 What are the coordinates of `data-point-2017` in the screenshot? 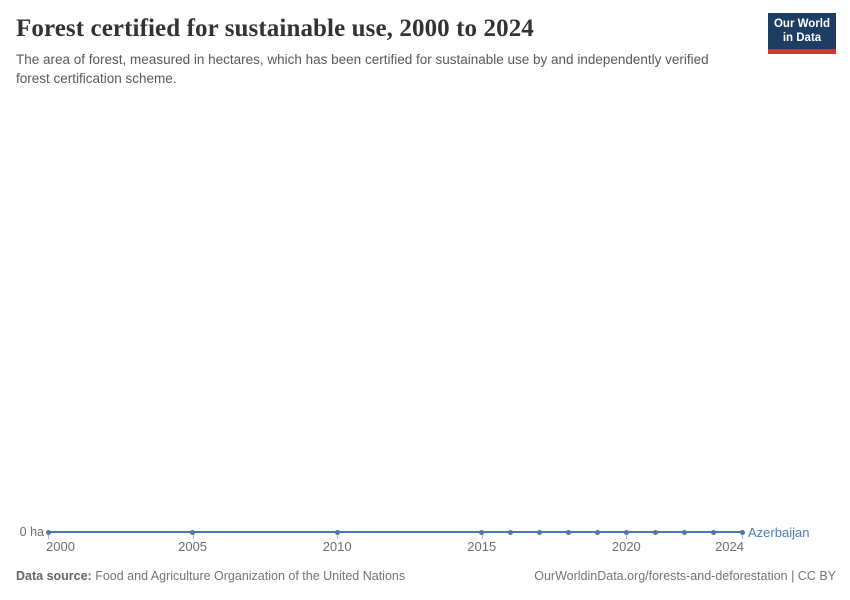 It's located at (540, 532).